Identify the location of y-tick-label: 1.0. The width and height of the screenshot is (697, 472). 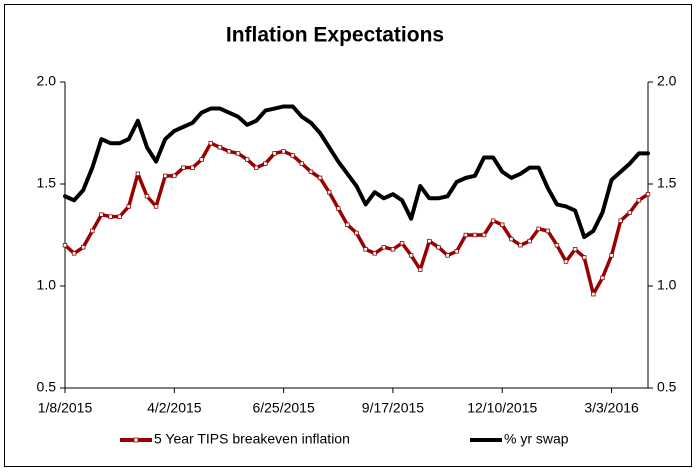
(47, 285).